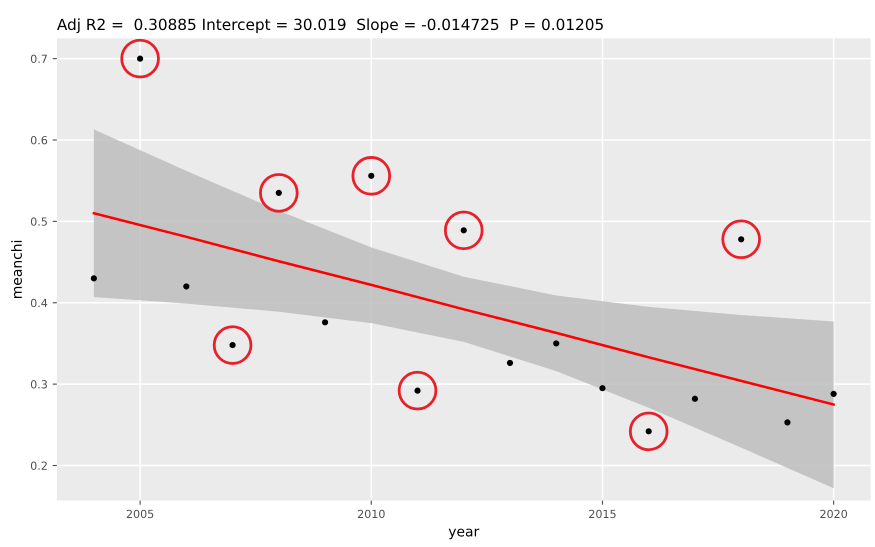 The image size is (875, 547). What do you see at coordinates (371, 514) in the screenshot?
I see `x-tick-label: 2010` at bounding box center [371, 514].